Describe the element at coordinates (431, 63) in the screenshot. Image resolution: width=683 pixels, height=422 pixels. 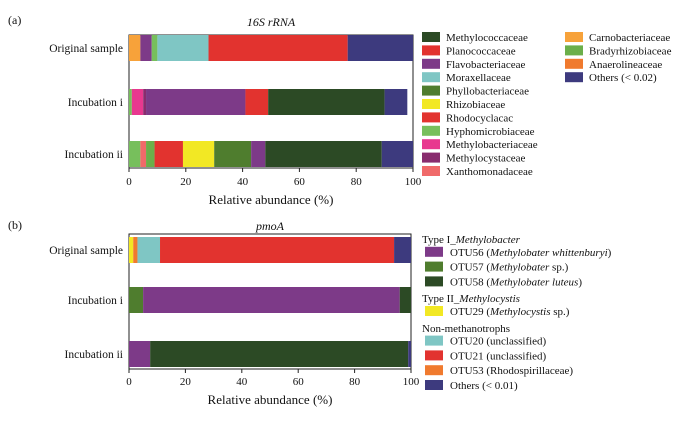
I see `legend-swatch-flavobacteriaceae` at that location.